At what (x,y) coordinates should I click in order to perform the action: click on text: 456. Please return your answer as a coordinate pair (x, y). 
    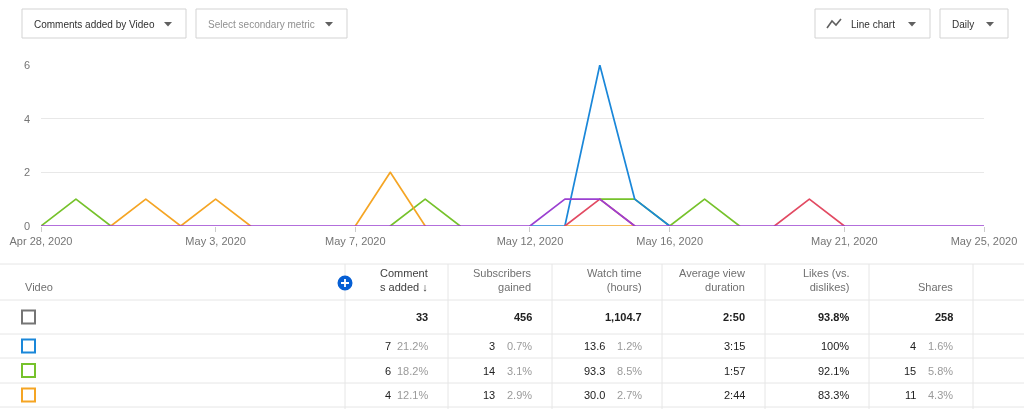
    Looking at the image, I should click on (523, 317).